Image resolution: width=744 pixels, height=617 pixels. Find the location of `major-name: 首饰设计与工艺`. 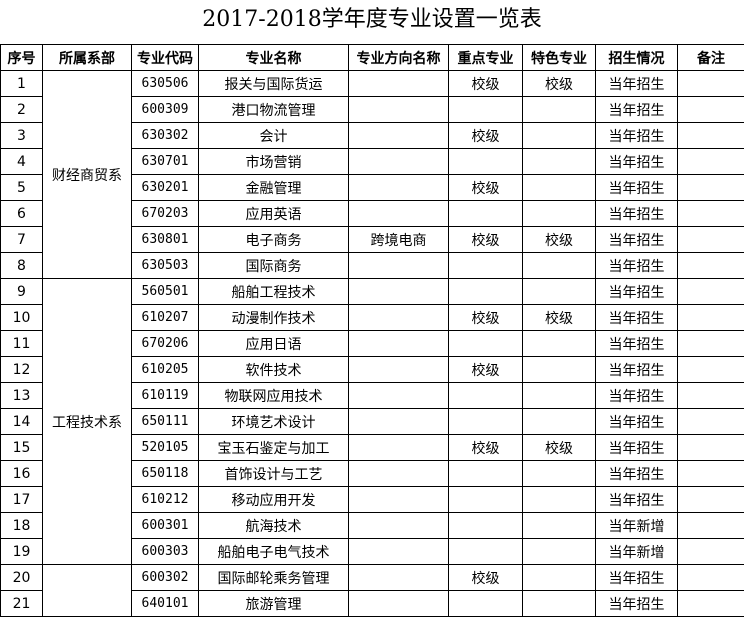

major-name: 首饰设计与工艺 is located at coordinates (273, 473).